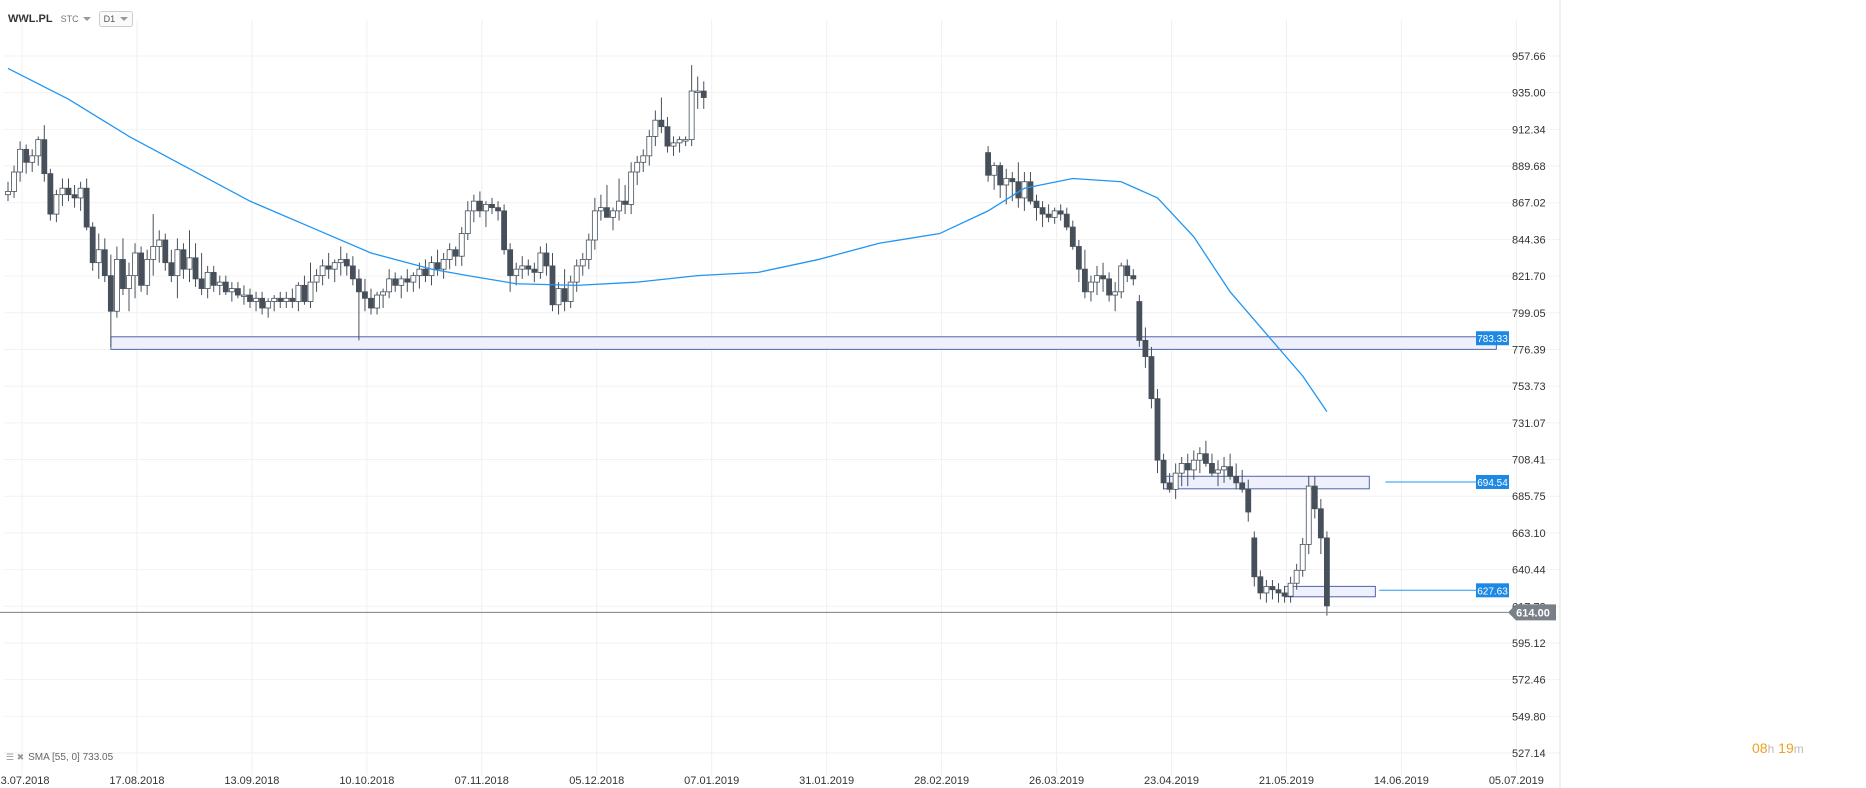 The height and width of the screenshot is (788, 1866). Describe the element at coordinates (366, 781) in the screenshot. I see `x-tick-label: 10.10.2018` at that location.